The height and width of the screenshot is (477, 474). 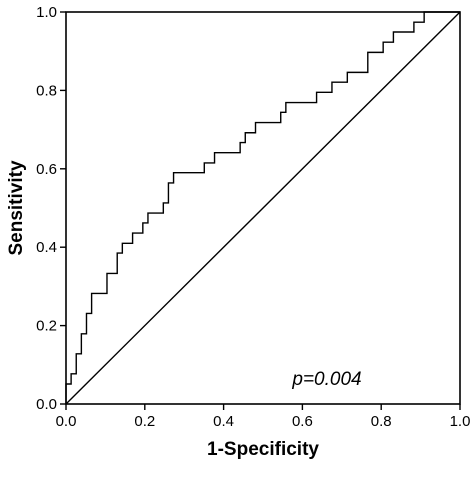 I want to click on y-axis-title: Sensitivity, so click(x=16, y=207).